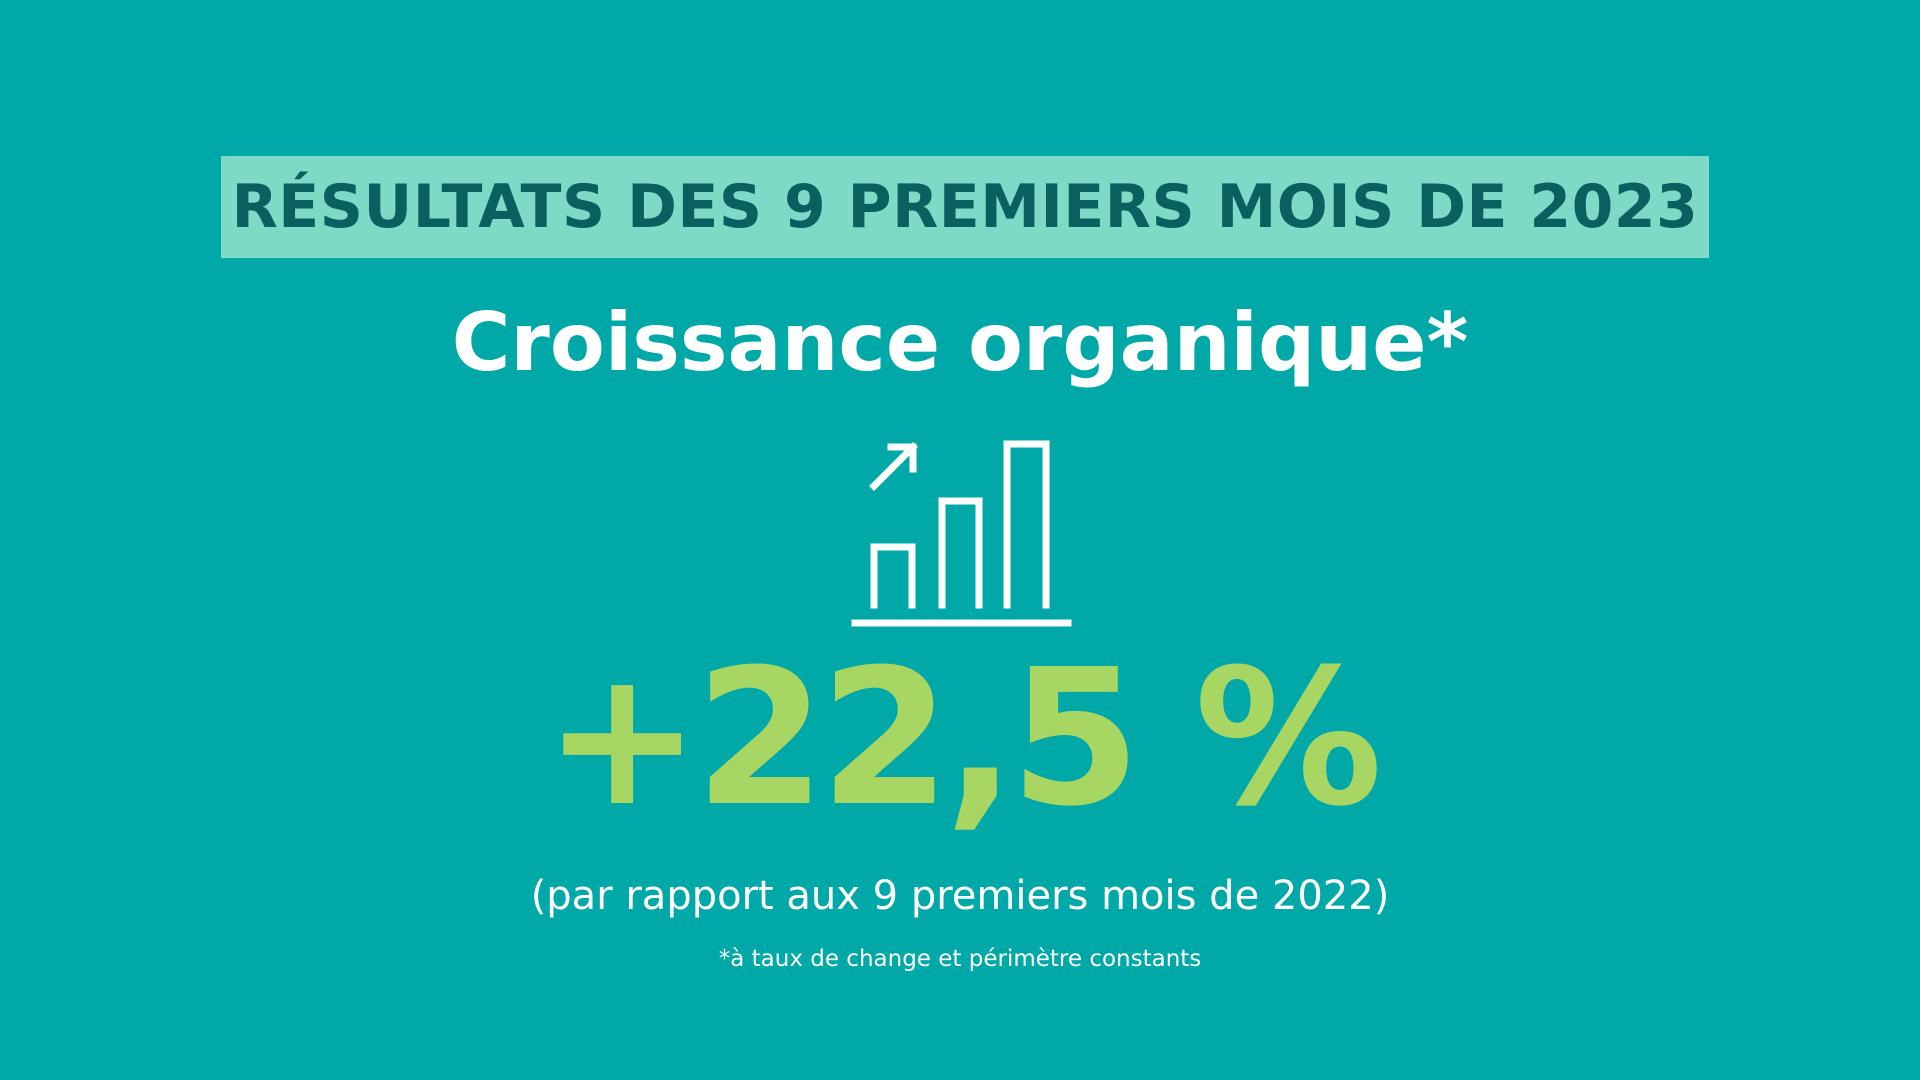 The image size is (1920, 1080). I want to click on footnote: *à taux de change et périmètre constants, so click(960, 959).